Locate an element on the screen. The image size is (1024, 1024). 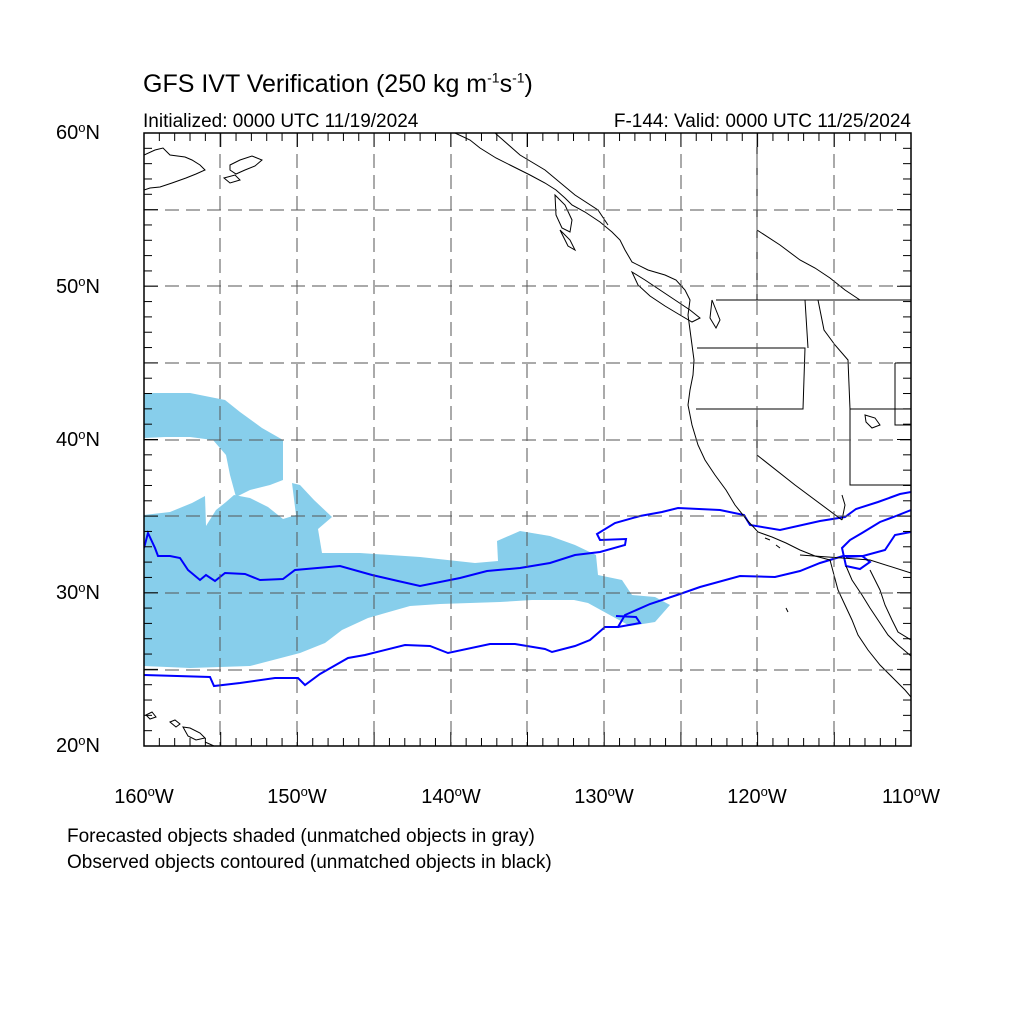
puget-sound is located at coordinates (715, 314).